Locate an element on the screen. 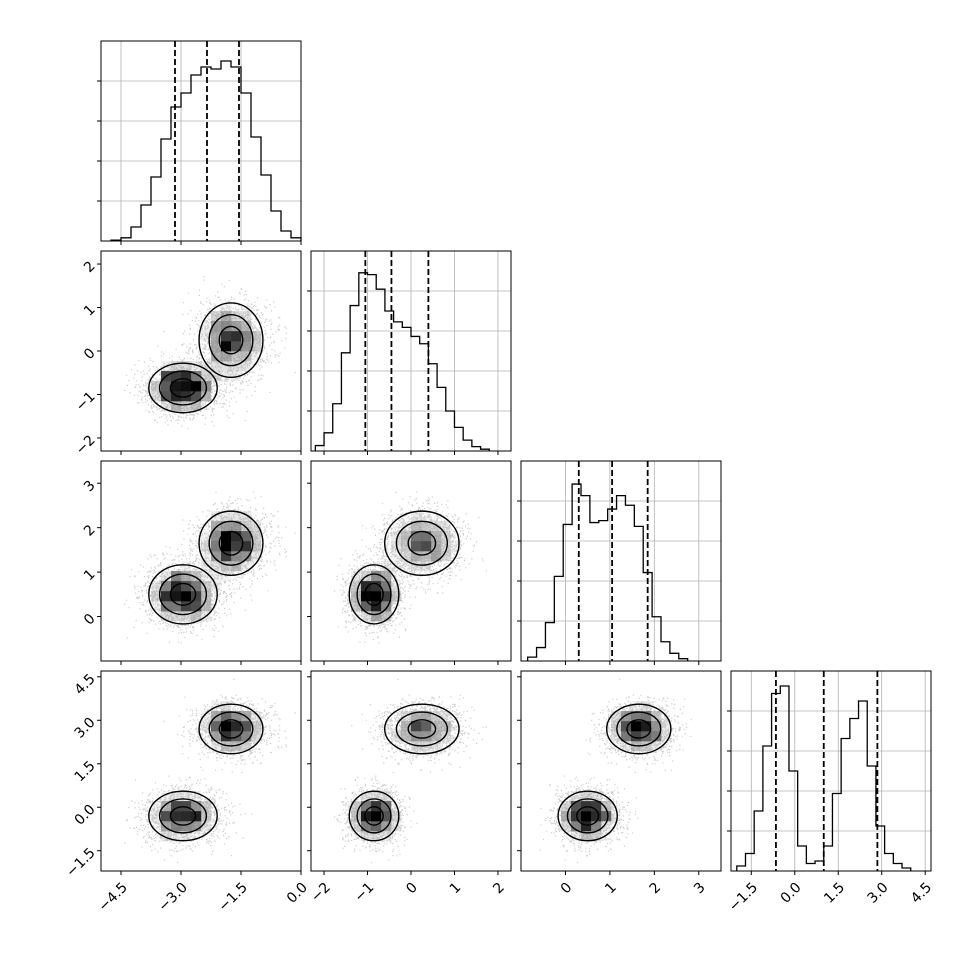 This screenshot has width=970, height=970. scatter-points is located at coordinates (210, 774).